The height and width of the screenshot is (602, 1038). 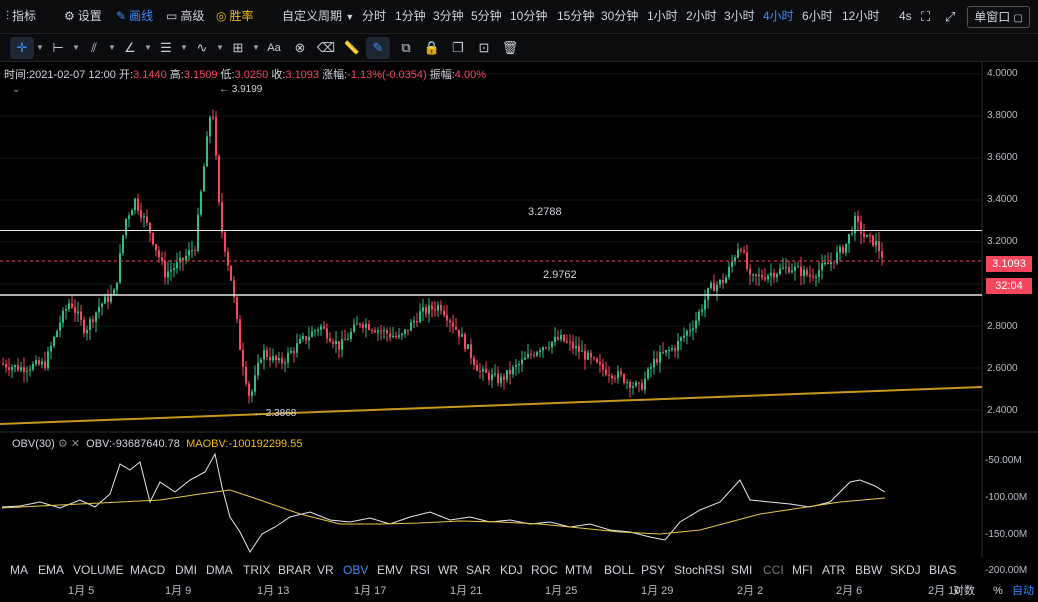 I want to click on text-icon: Aa, so click(x=274, y=48).